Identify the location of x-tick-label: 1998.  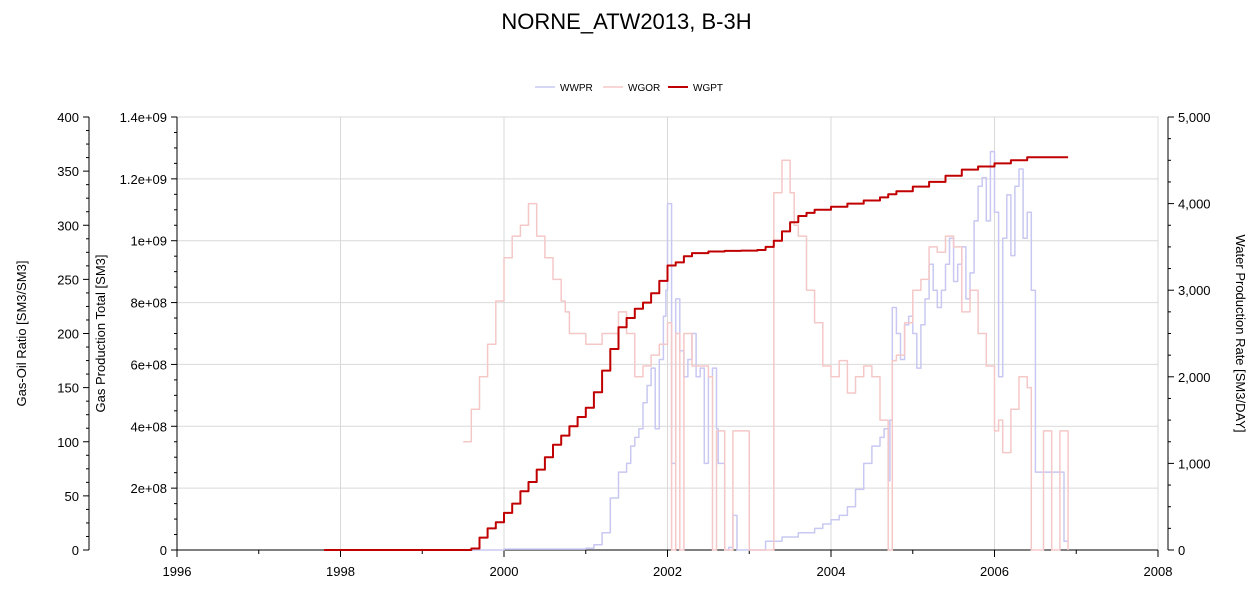
(340, 571).